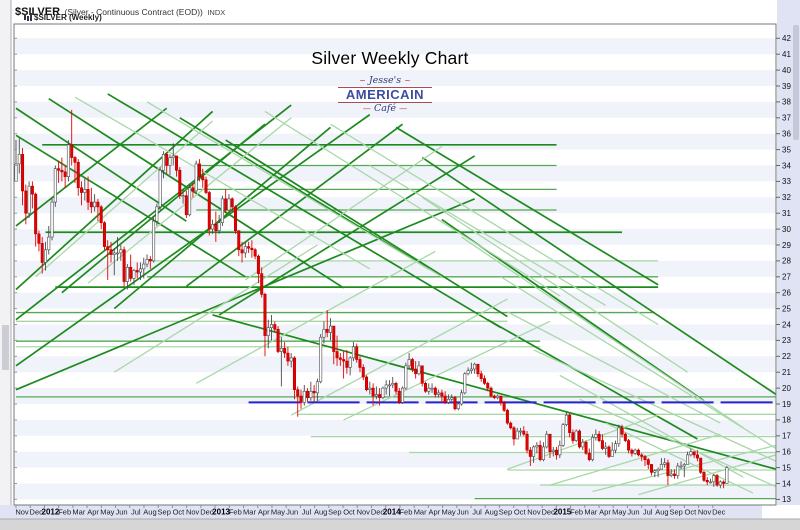  What do you see at coordinates (786, 149) in the screenshot?
I see `svg-text: 35` at bounding box center [786, 149].